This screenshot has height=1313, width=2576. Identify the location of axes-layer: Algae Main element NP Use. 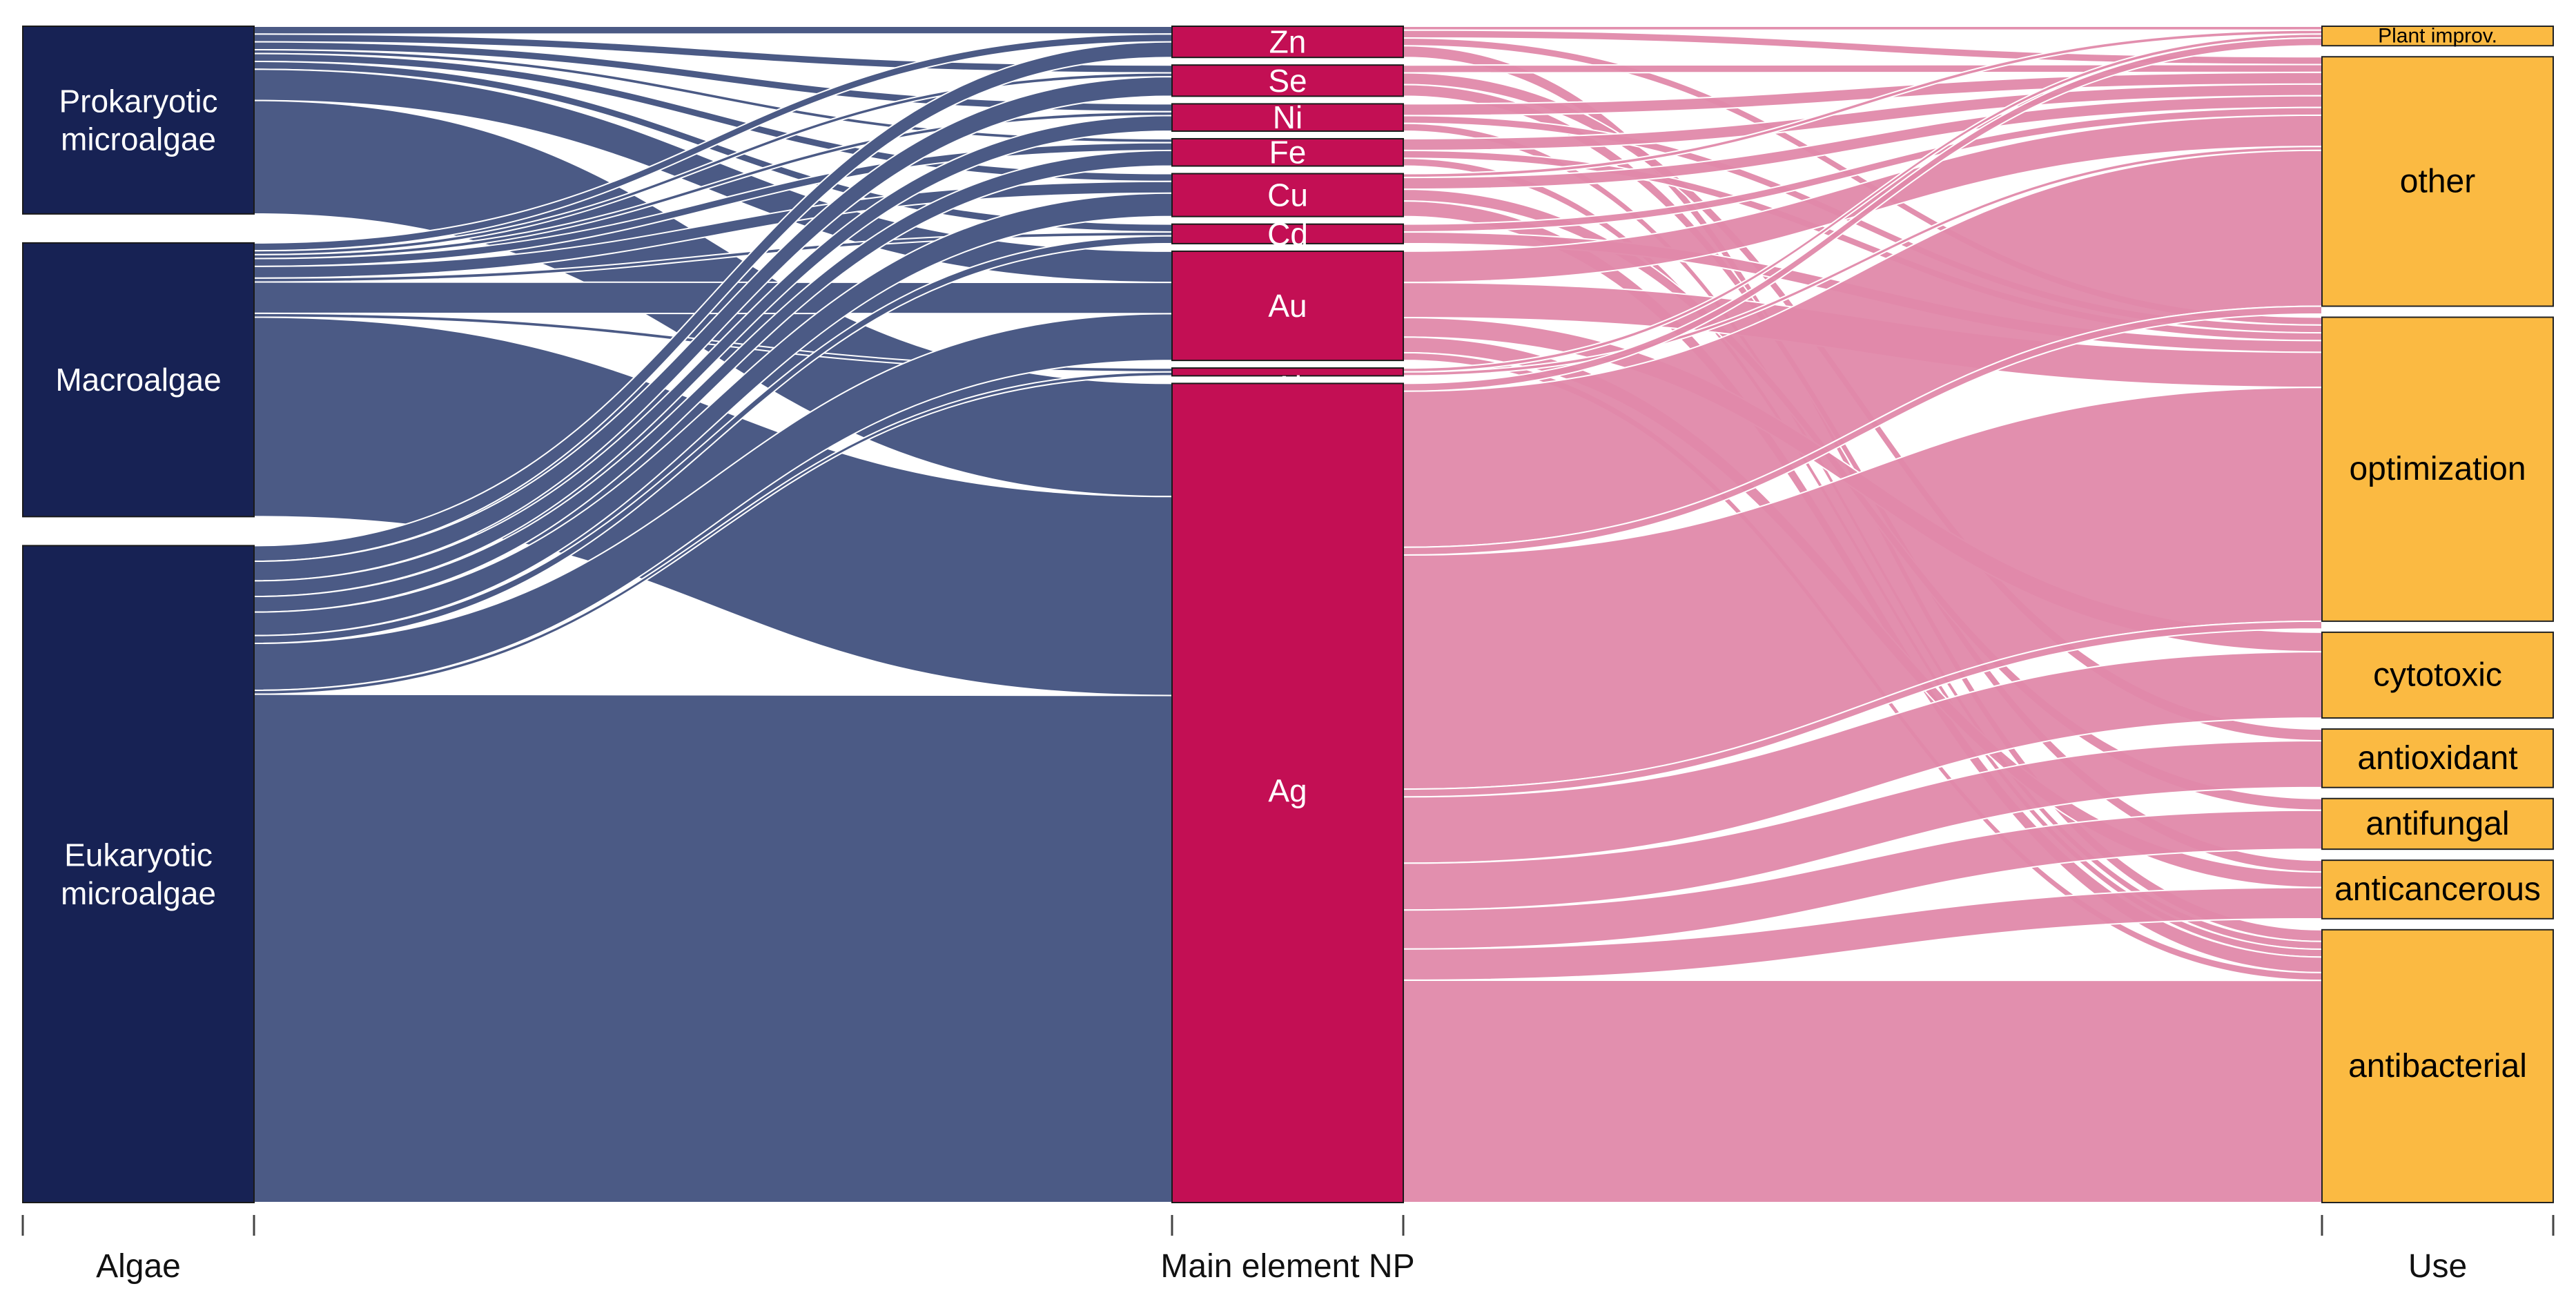
(1288, 1250).